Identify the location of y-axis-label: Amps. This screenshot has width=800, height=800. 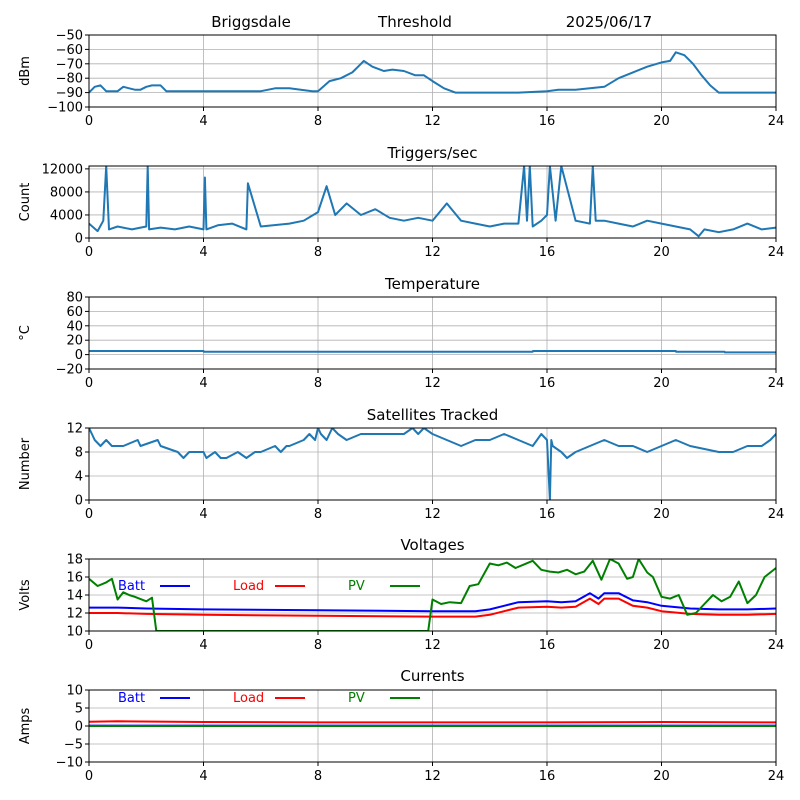
(25, 725).